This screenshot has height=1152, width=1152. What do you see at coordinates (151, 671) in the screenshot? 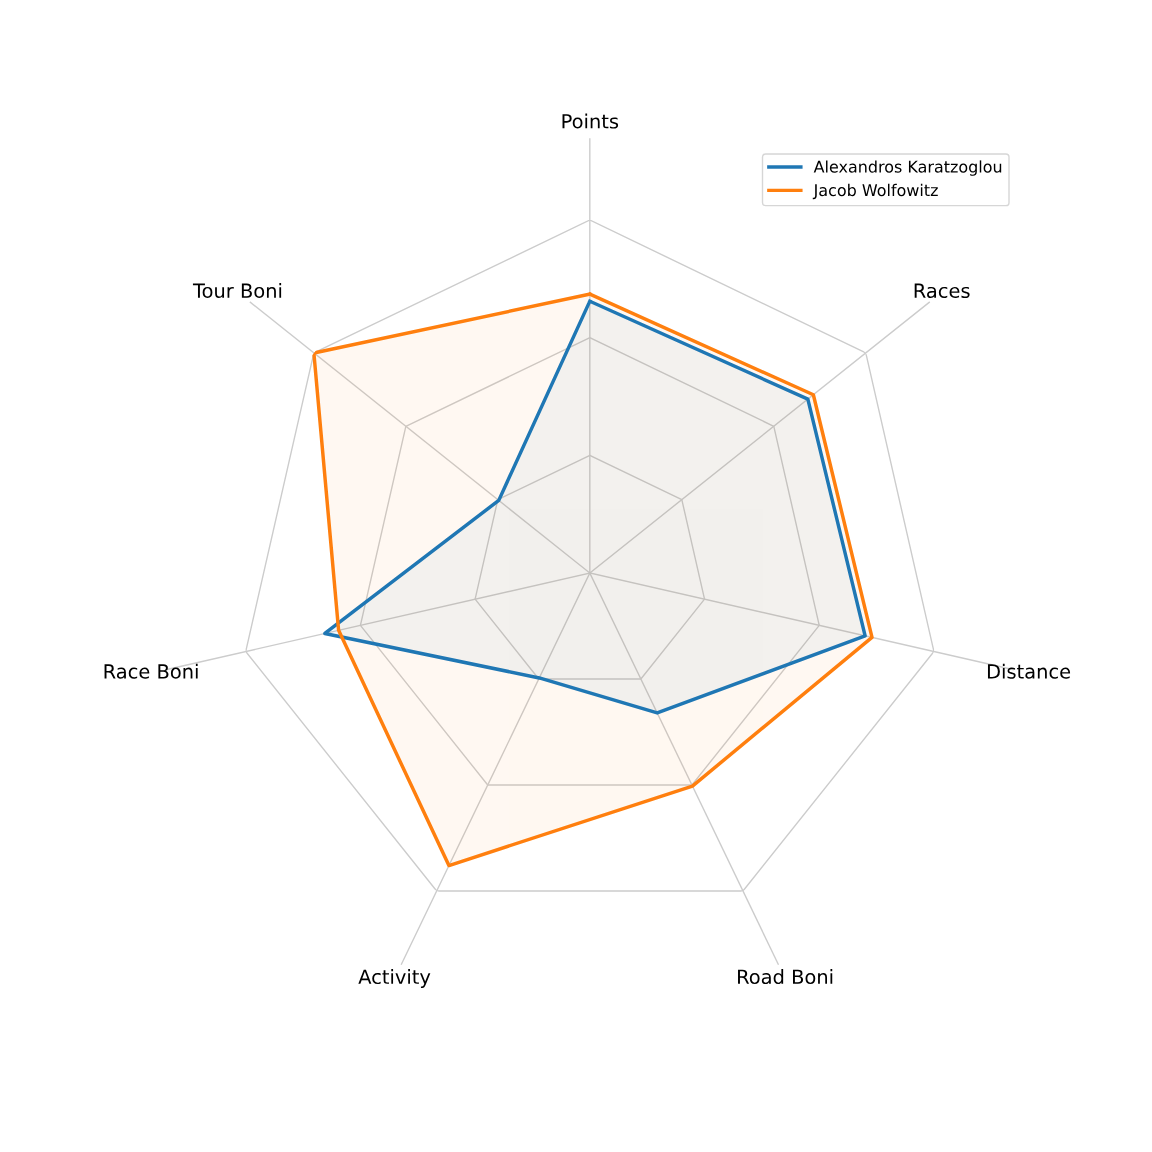
I see `spoke-label: Race Boni` at bounding box center [151, 671].